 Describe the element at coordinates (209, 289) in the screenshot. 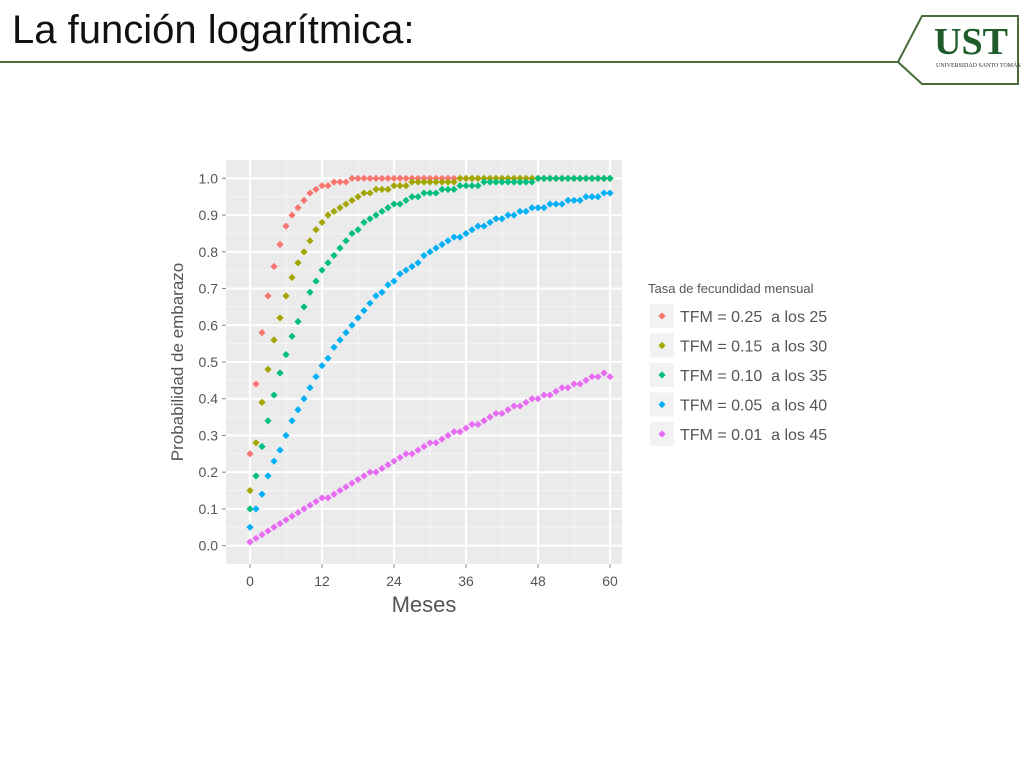

I see `y-tick-label: 0.7` at that location.